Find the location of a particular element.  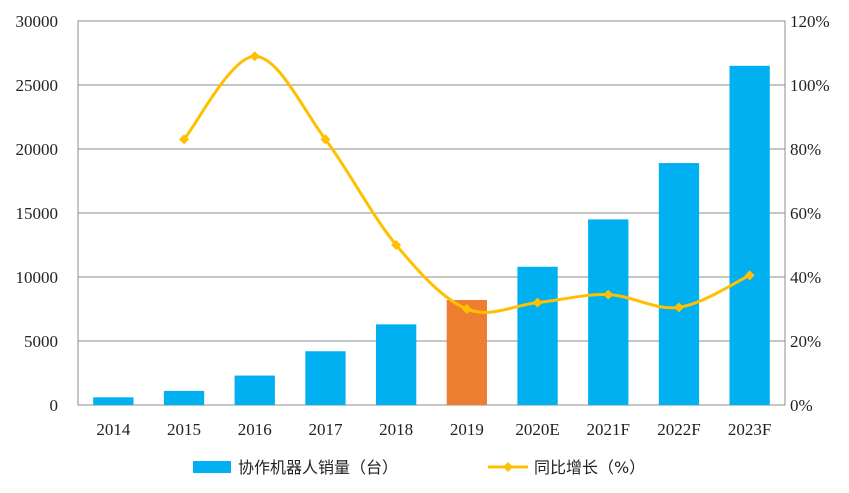

legend-bar-swatch is located at coordinates (212, 467).